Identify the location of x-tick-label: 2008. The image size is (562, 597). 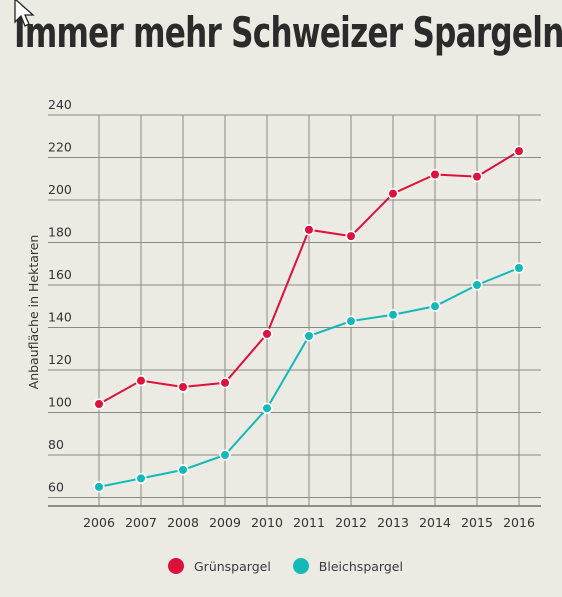
(183, 522).